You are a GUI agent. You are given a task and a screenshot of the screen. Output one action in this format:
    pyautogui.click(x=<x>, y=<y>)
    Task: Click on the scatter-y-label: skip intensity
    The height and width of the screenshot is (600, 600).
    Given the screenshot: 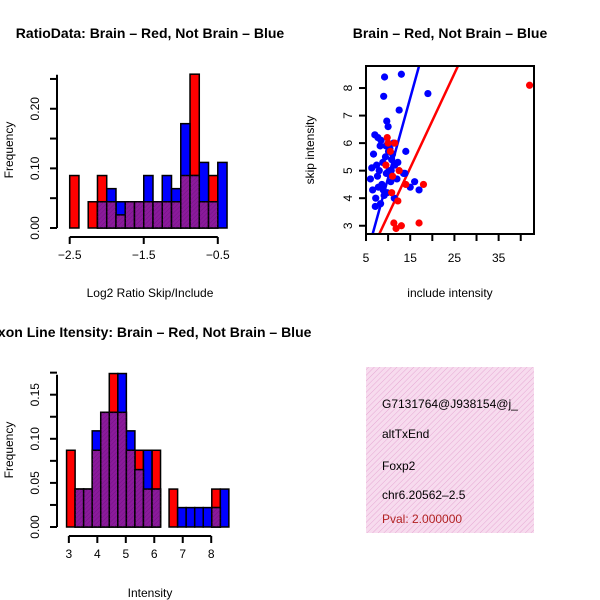 What is the action you would take?
    pyautogui.click(x=310, y=150)
    